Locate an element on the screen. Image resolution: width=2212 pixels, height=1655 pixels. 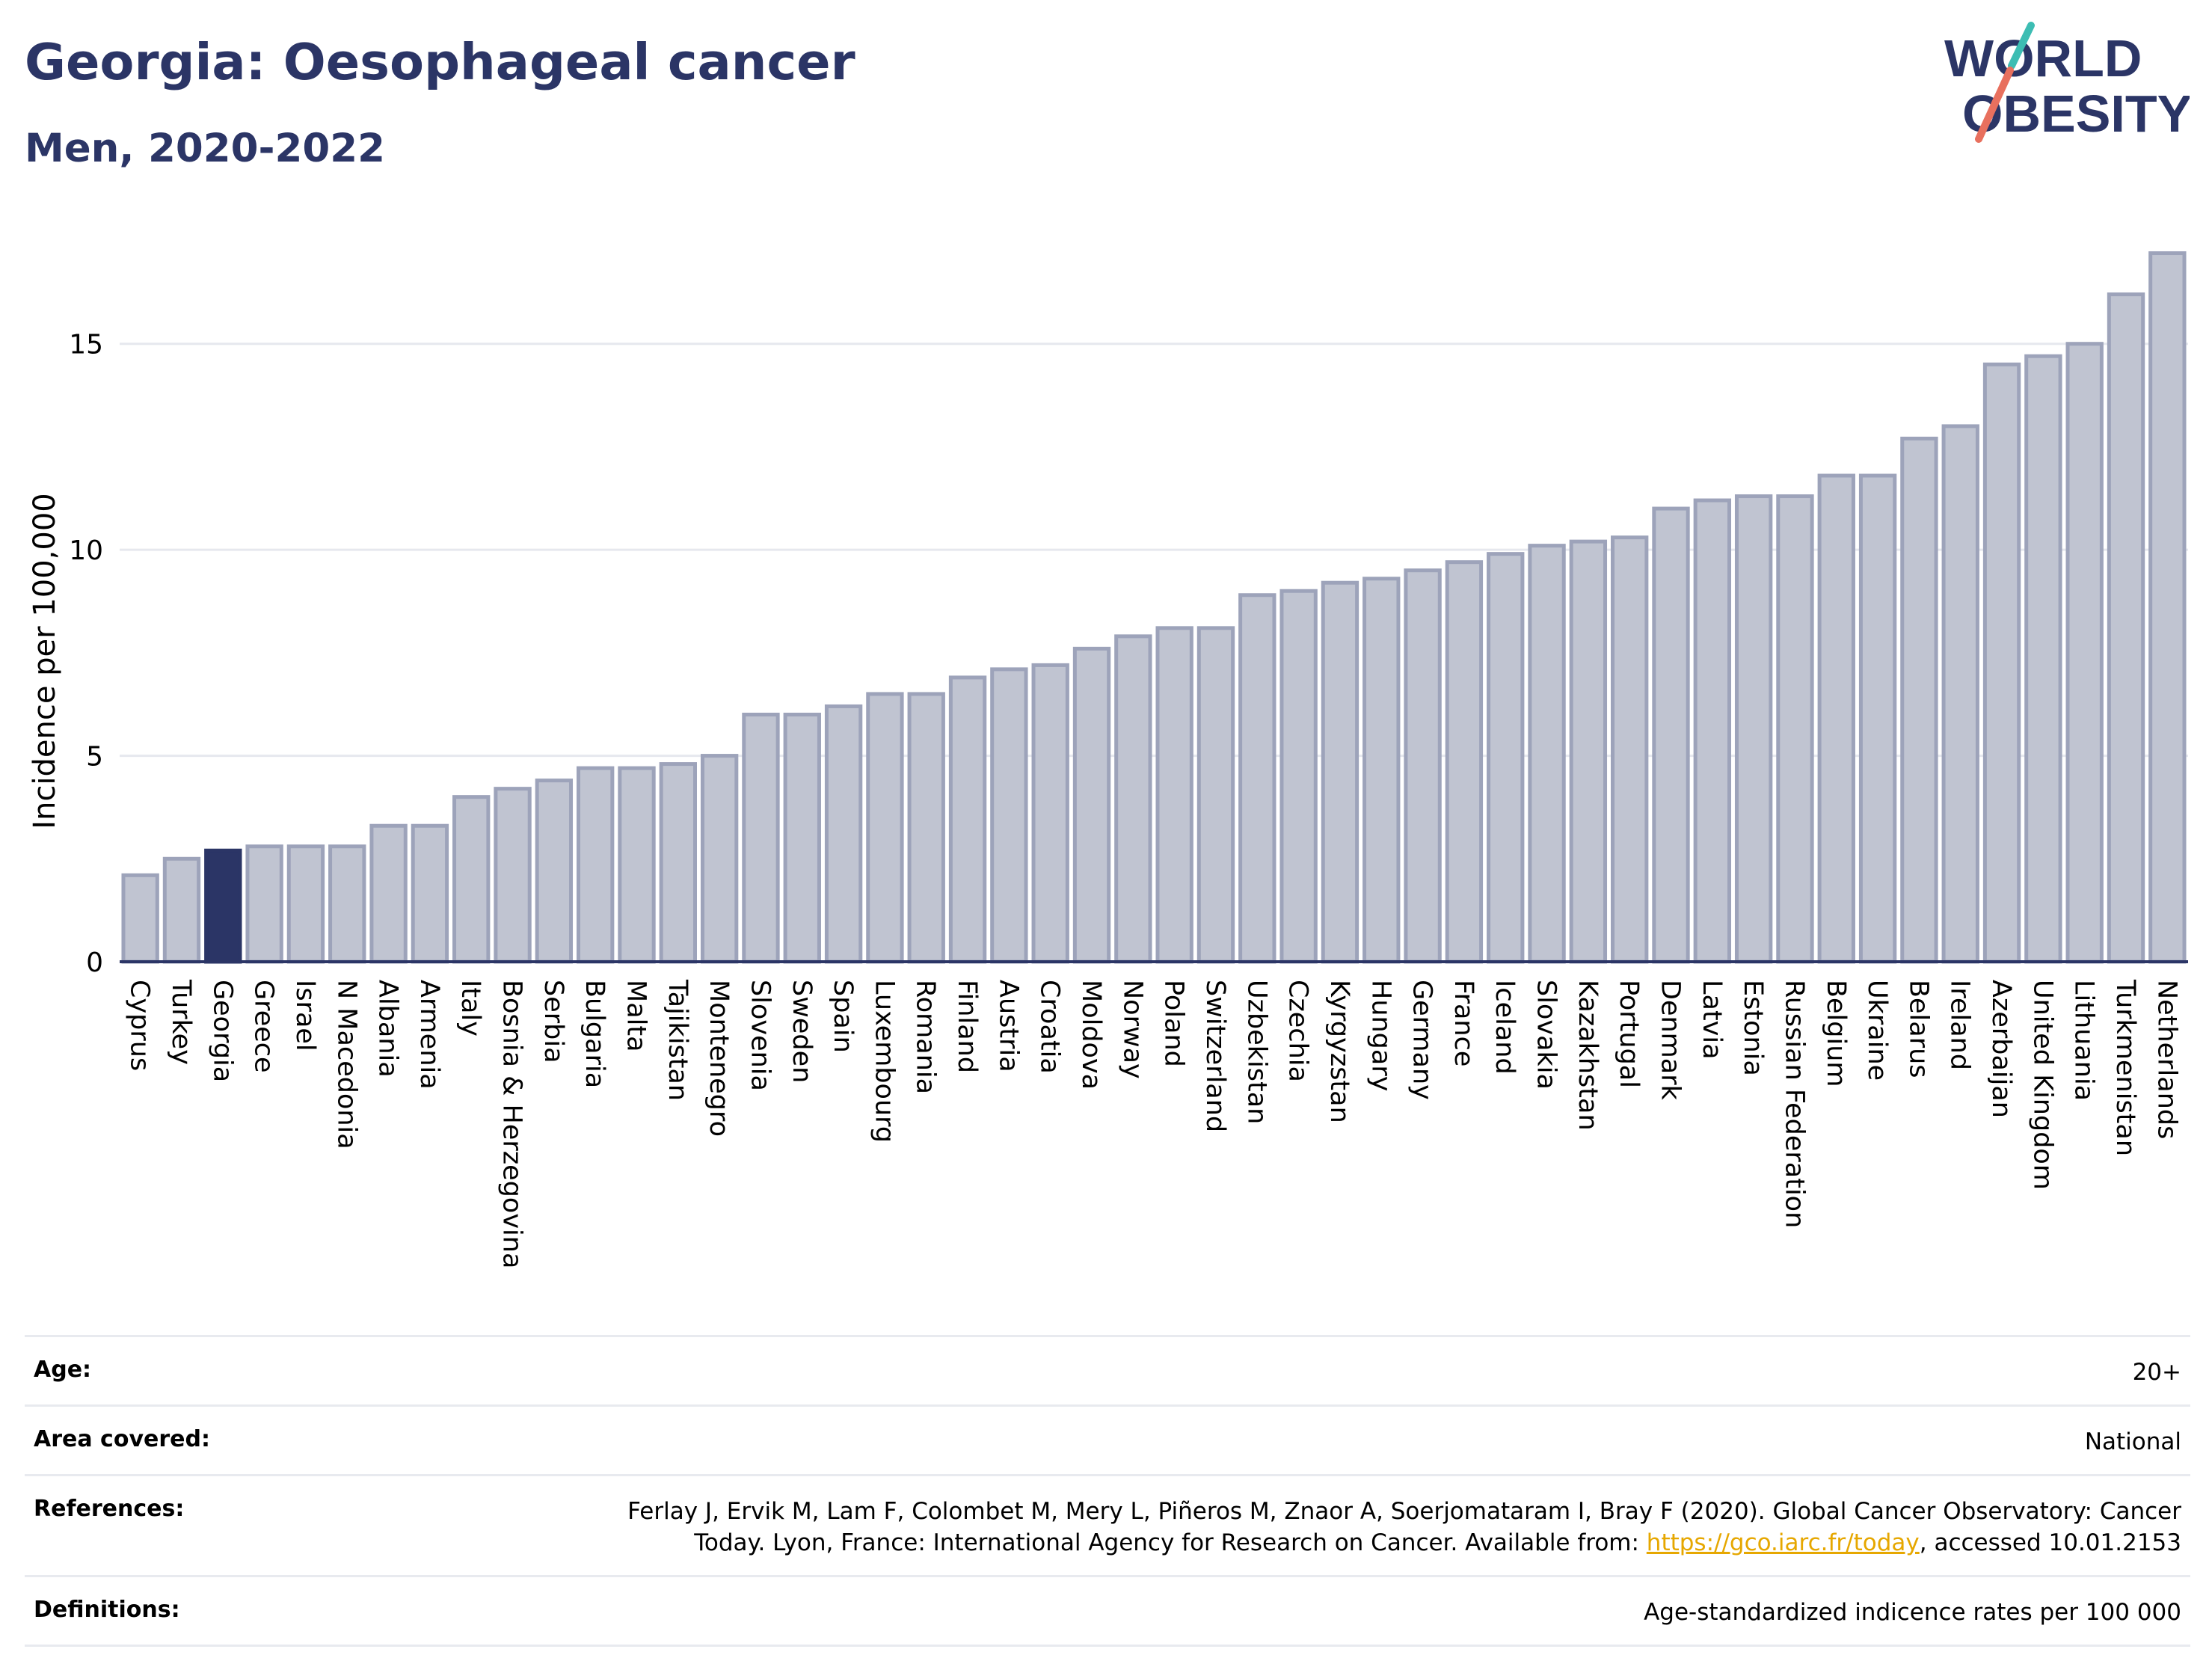
chart-title: Georgia: Oesophageal cancer is located at coordinates (440, 62).